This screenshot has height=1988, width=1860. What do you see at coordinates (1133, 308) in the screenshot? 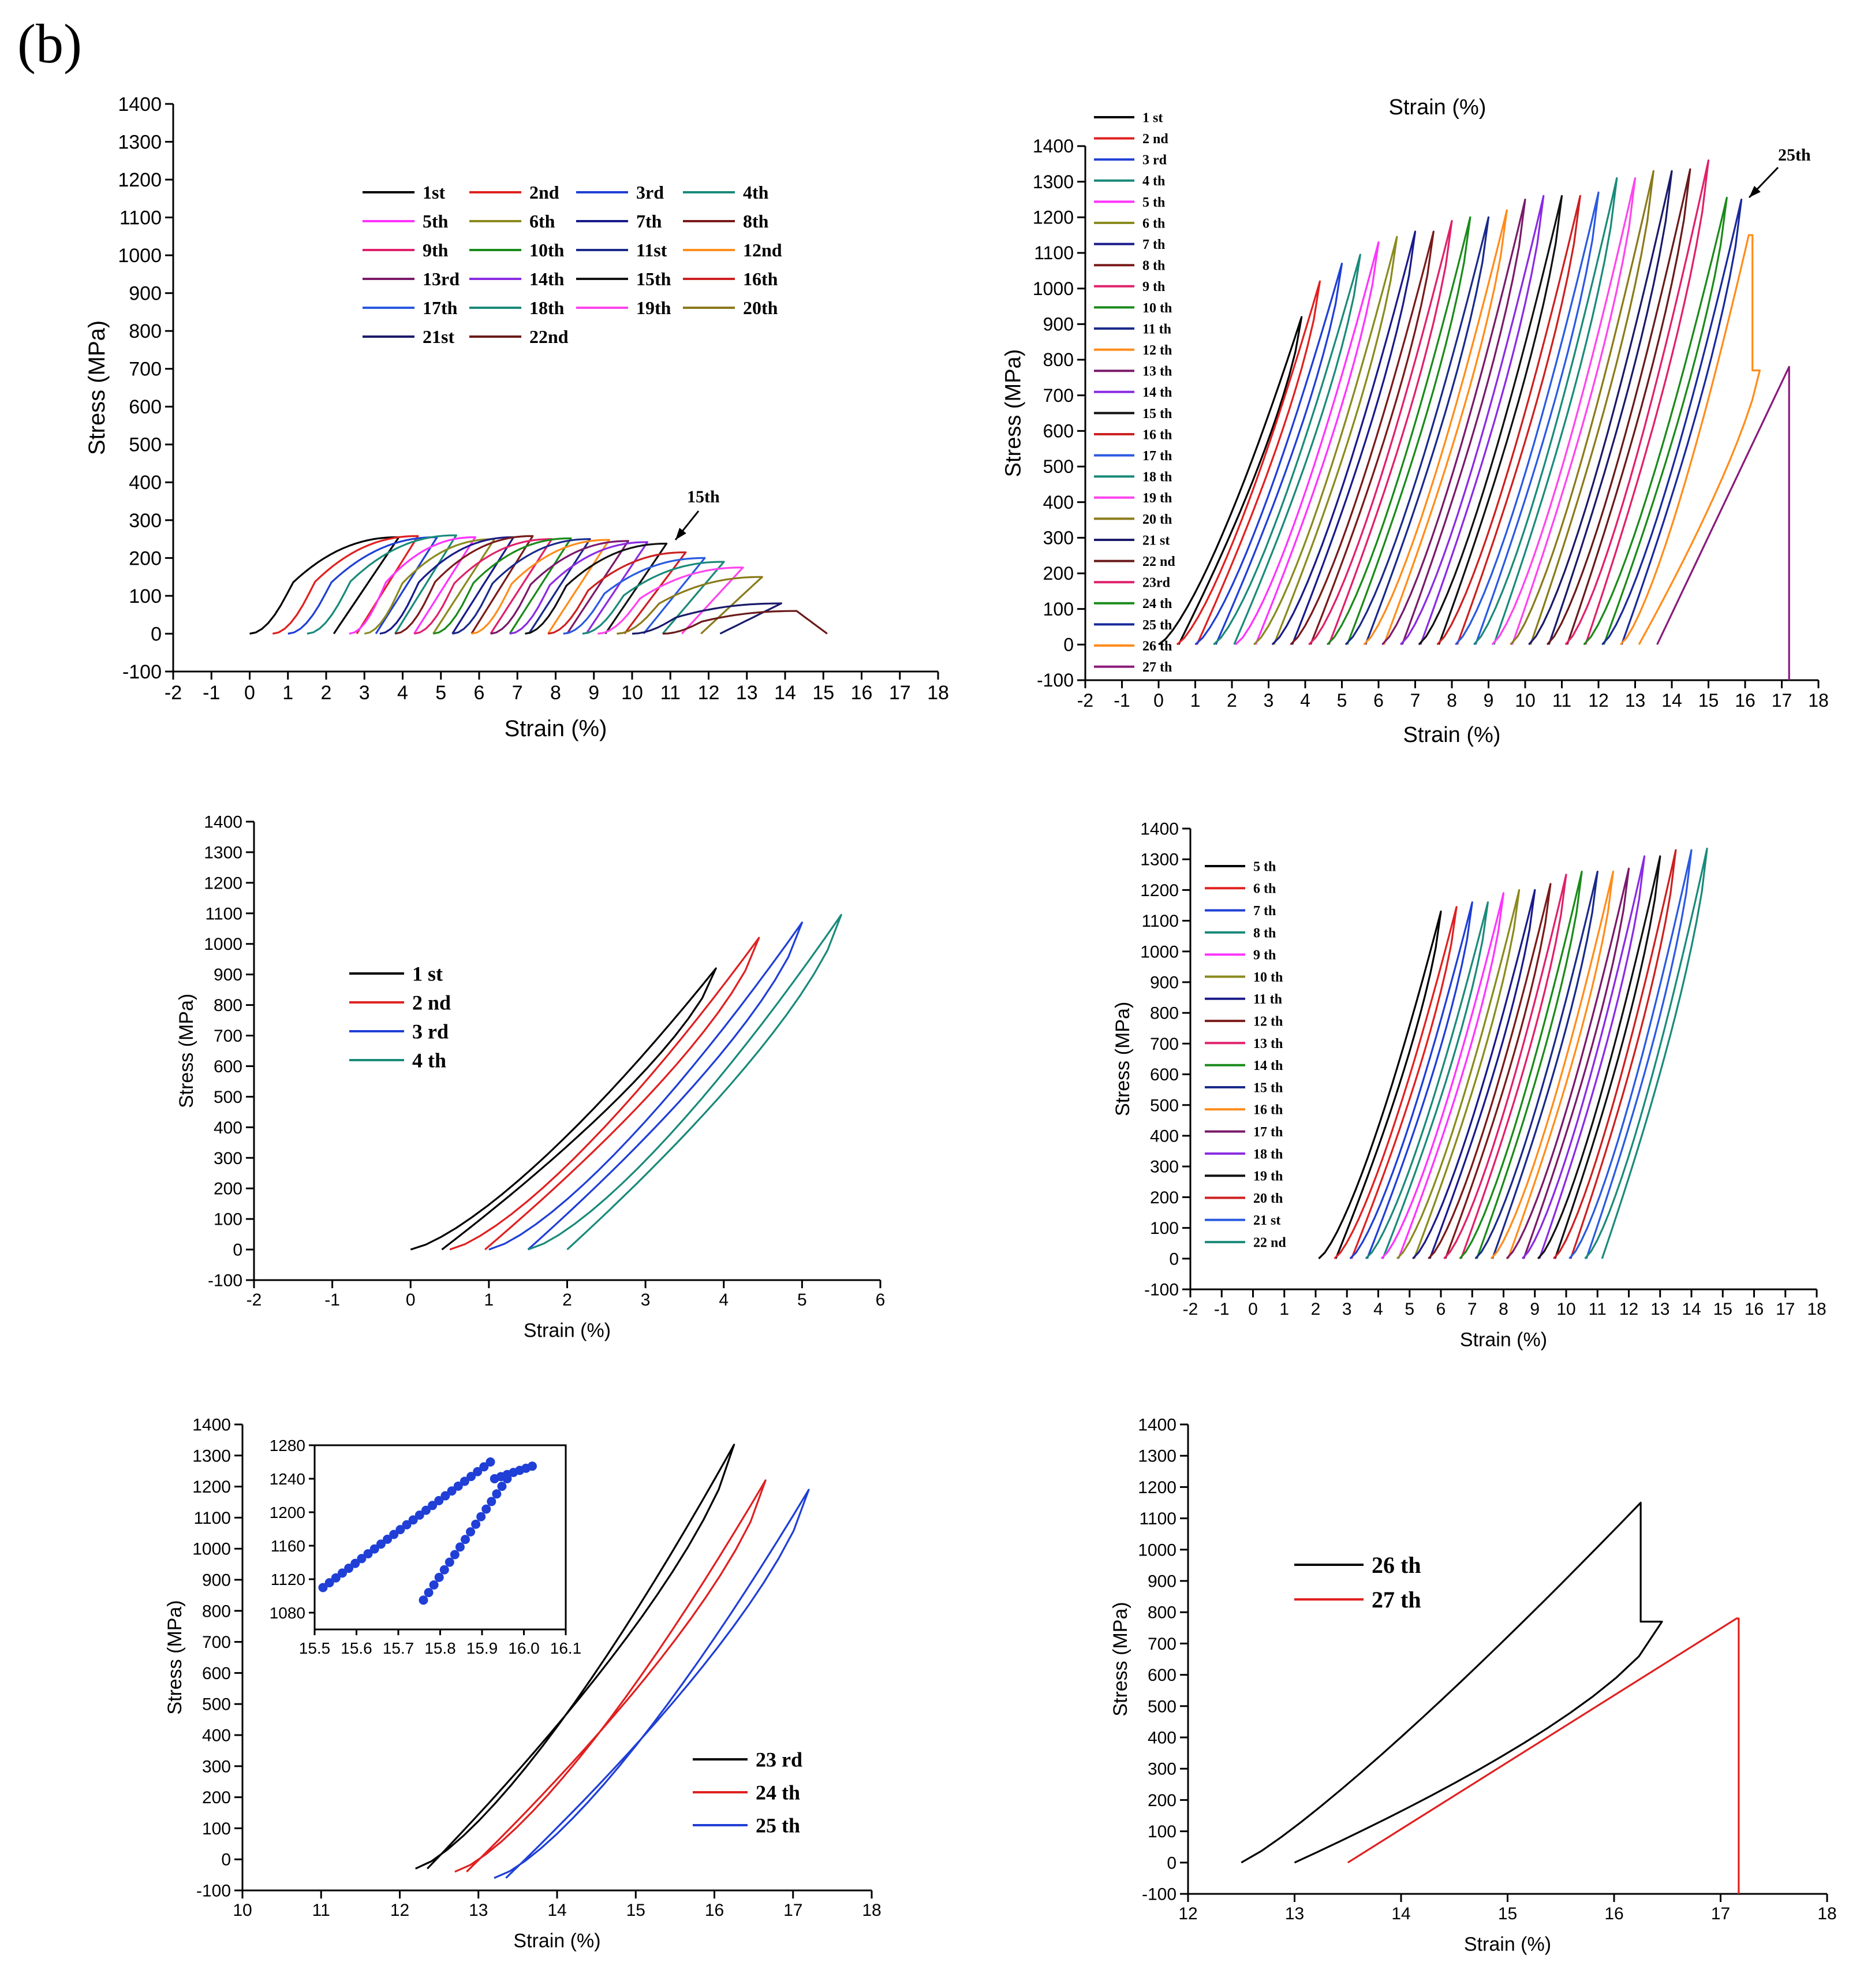
I see `legend-entry: 10 th` at bounding box center [1133, 308].